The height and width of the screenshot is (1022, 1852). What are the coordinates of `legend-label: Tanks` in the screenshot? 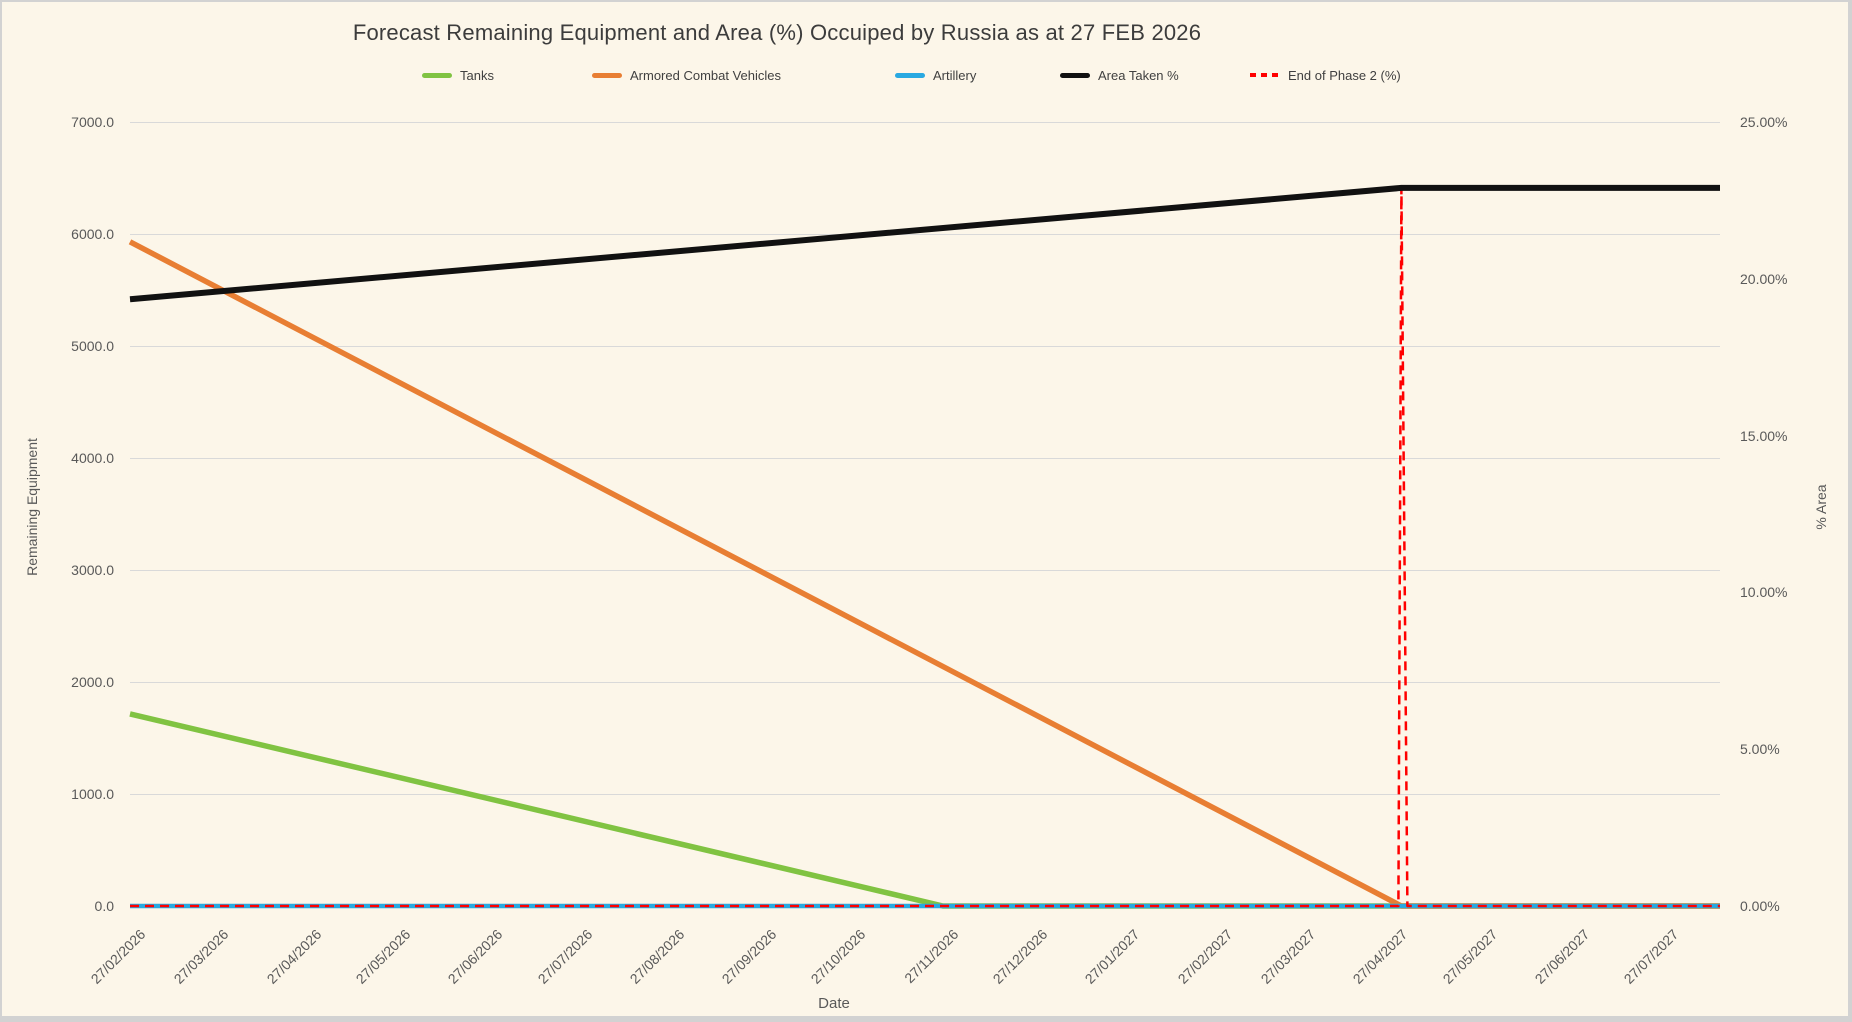 It's located at (477, 75).